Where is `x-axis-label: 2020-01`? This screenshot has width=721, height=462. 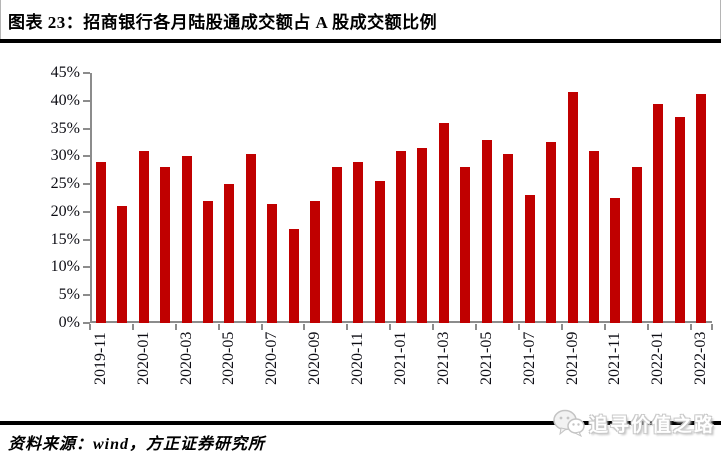 x-axis-label: 2020-01 is located at coordinates (143, 359).